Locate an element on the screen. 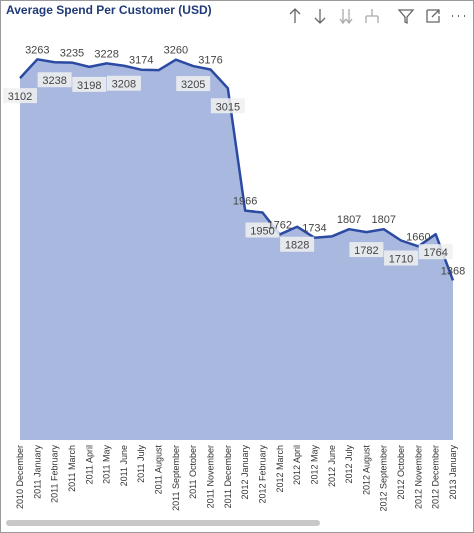 Image resolution: width=474 pixels, height=533 pixels. value-label: 1734 is located at coordinates (314, 229).